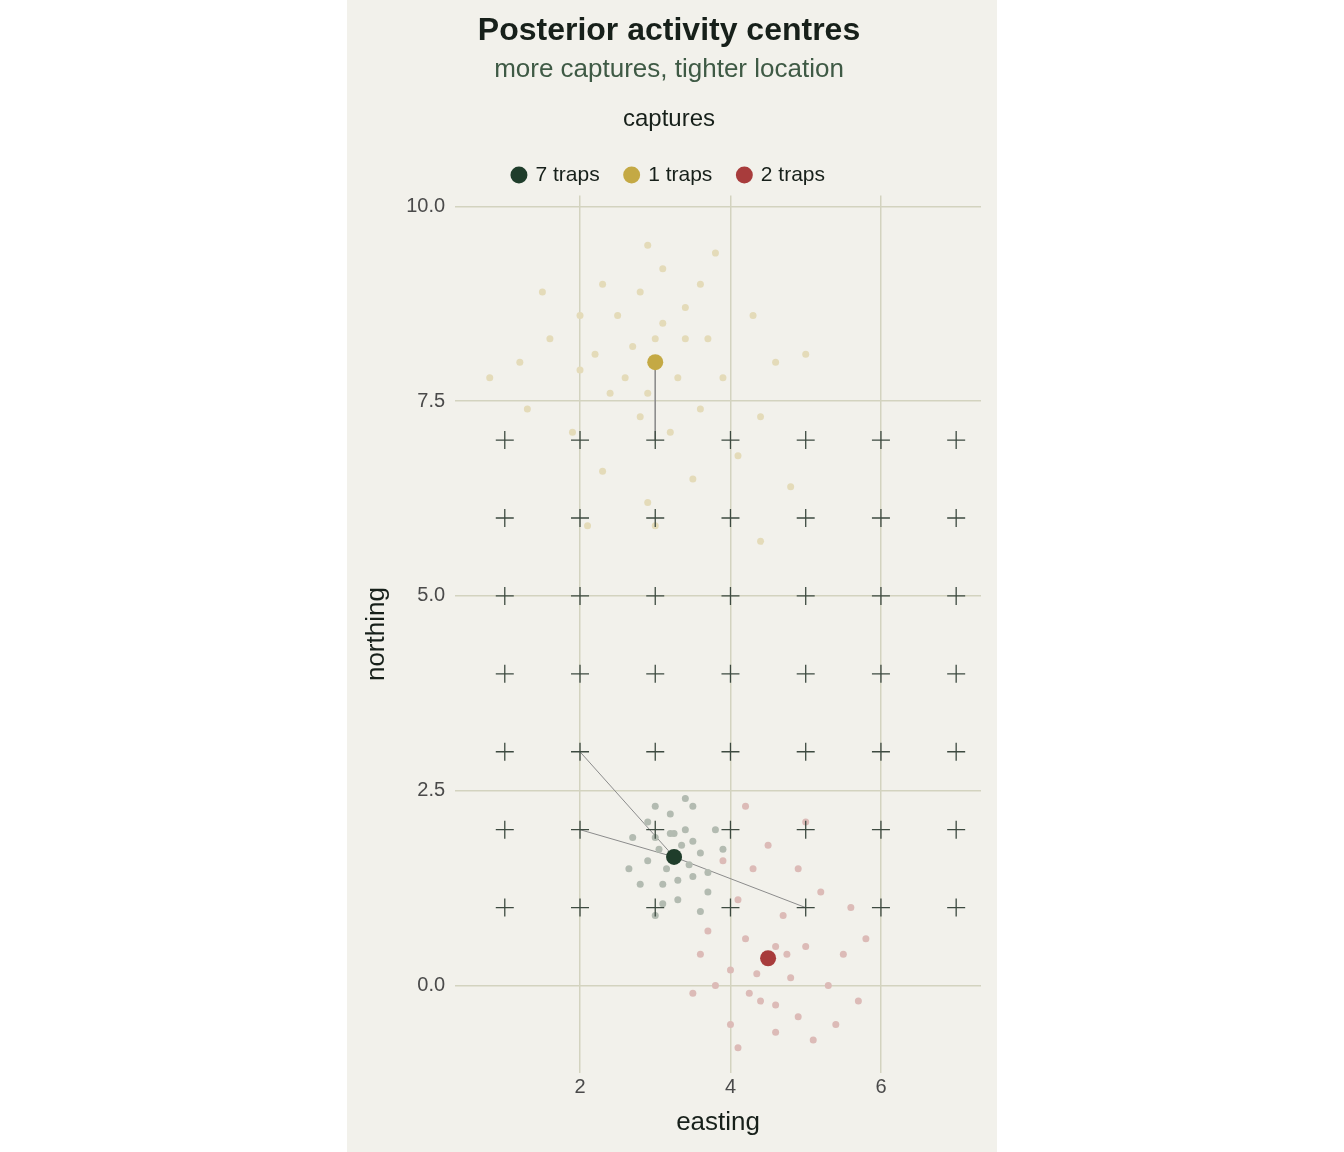 This screenshot has width=1344, height=1152. Describe the element at coordinates (730, 1086) in the screenshot. I see `x-tick-label: 4` at that location.